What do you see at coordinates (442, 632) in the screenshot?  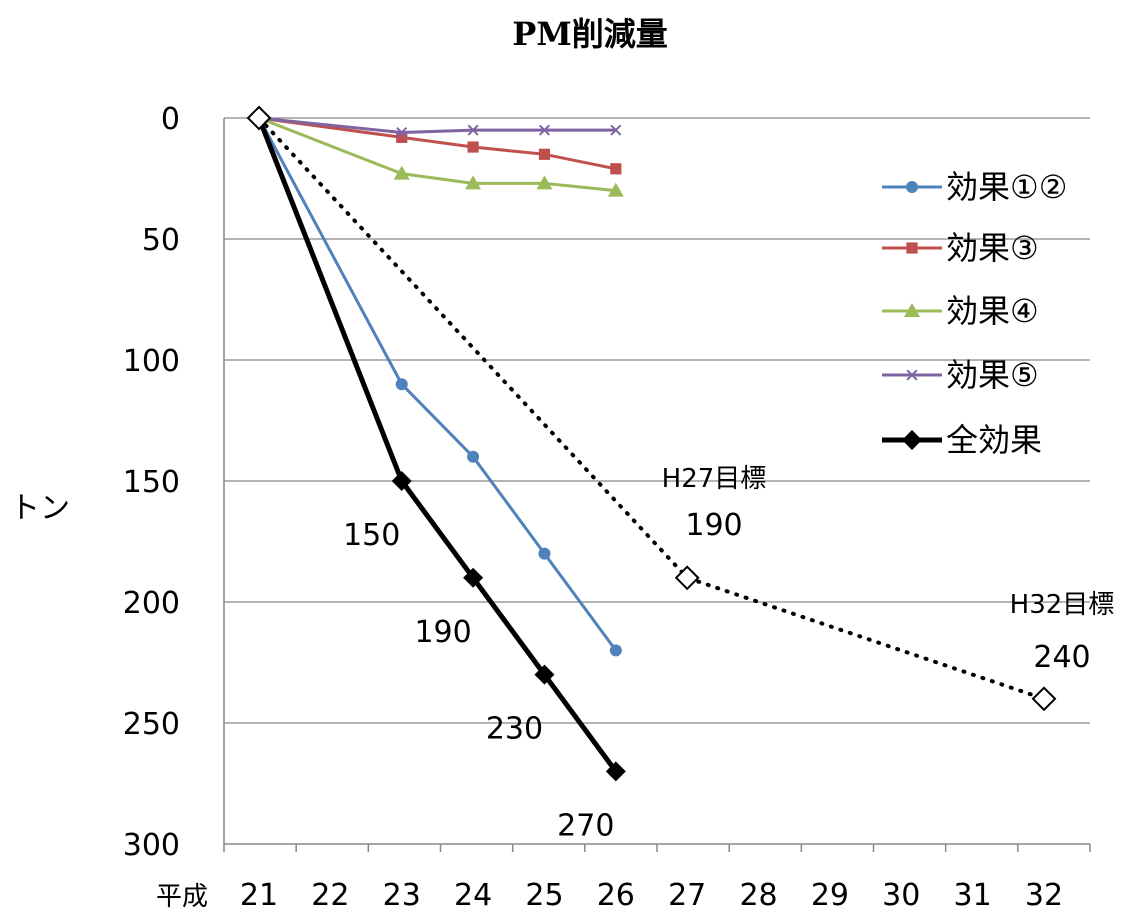 I see `data-label: 190` at bounding box center [442, 632].